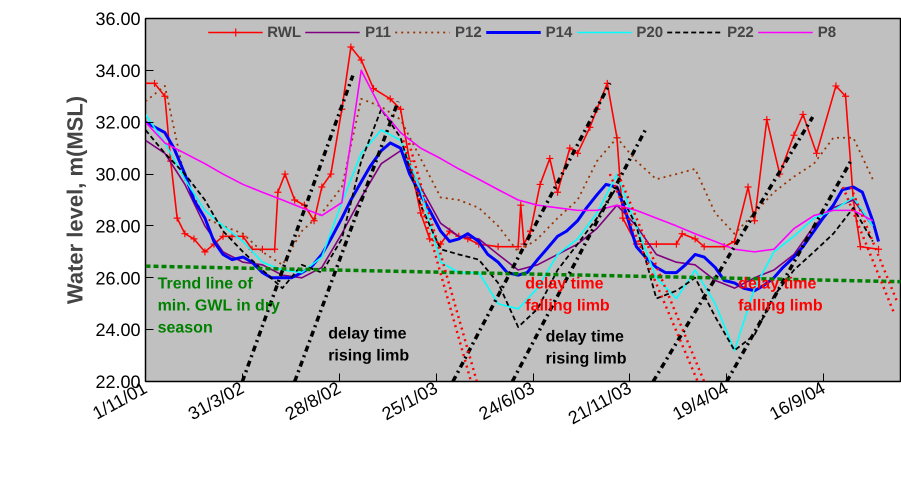  What do you see at coordinates (284, 32) in the screenshot?
I see `legend-label: RWL` at bounding box center [284, 32].